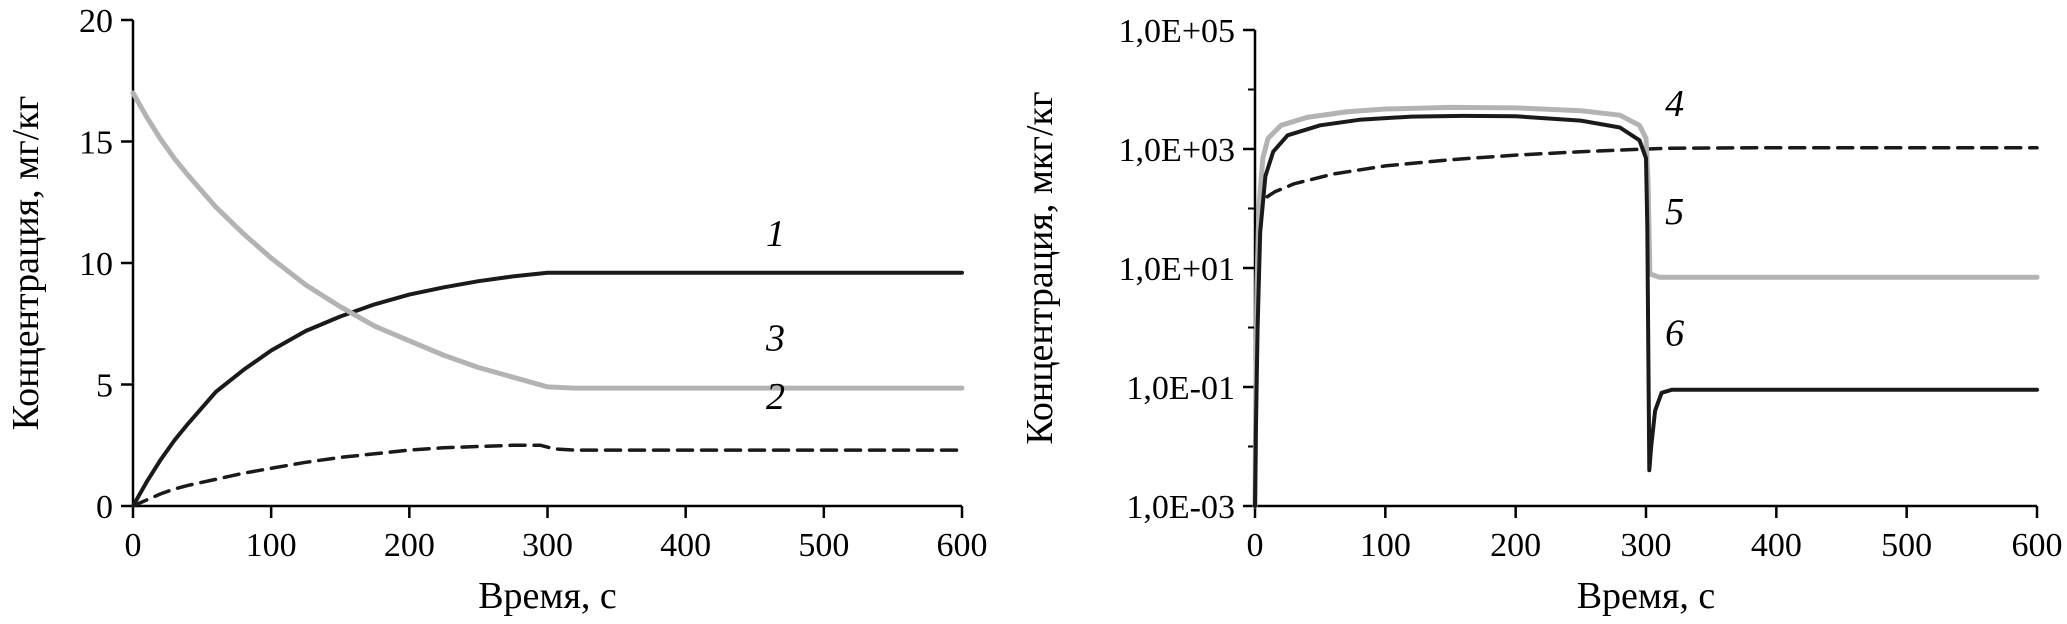 The image size is (2067, 624). I want to click on y-tick-label: 20, so click(96, 21).